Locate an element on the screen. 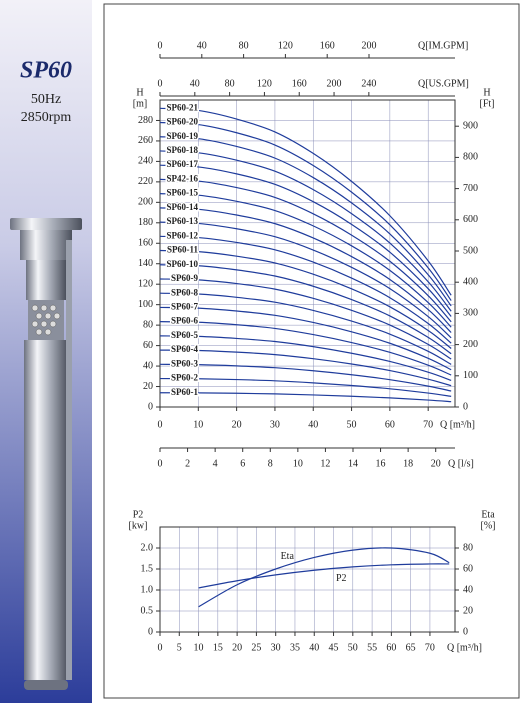  y2-tick-label: 80 is located at coordinates (468, 547).